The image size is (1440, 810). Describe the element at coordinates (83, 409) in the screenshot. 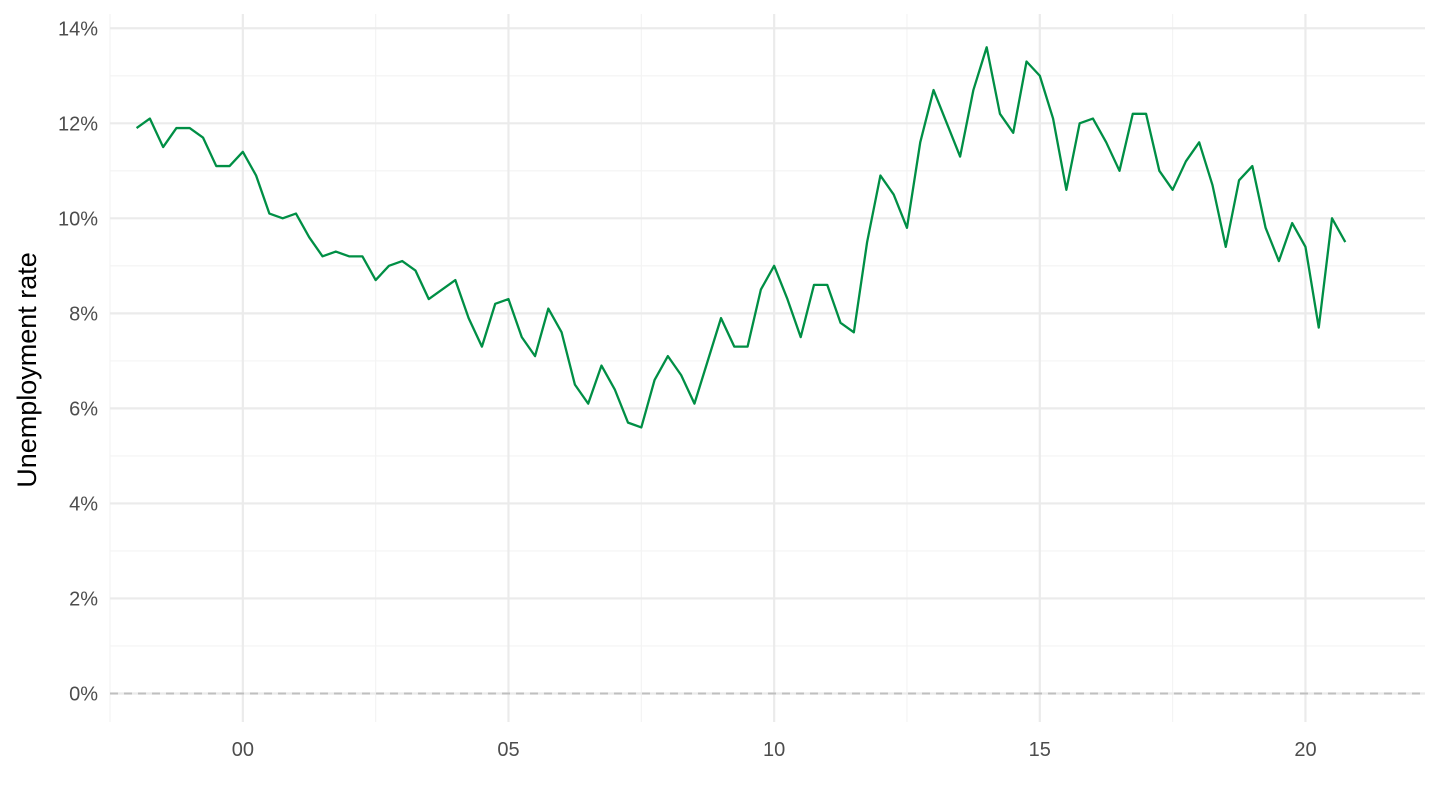

I see `y-tick-label: 6%` at that location.